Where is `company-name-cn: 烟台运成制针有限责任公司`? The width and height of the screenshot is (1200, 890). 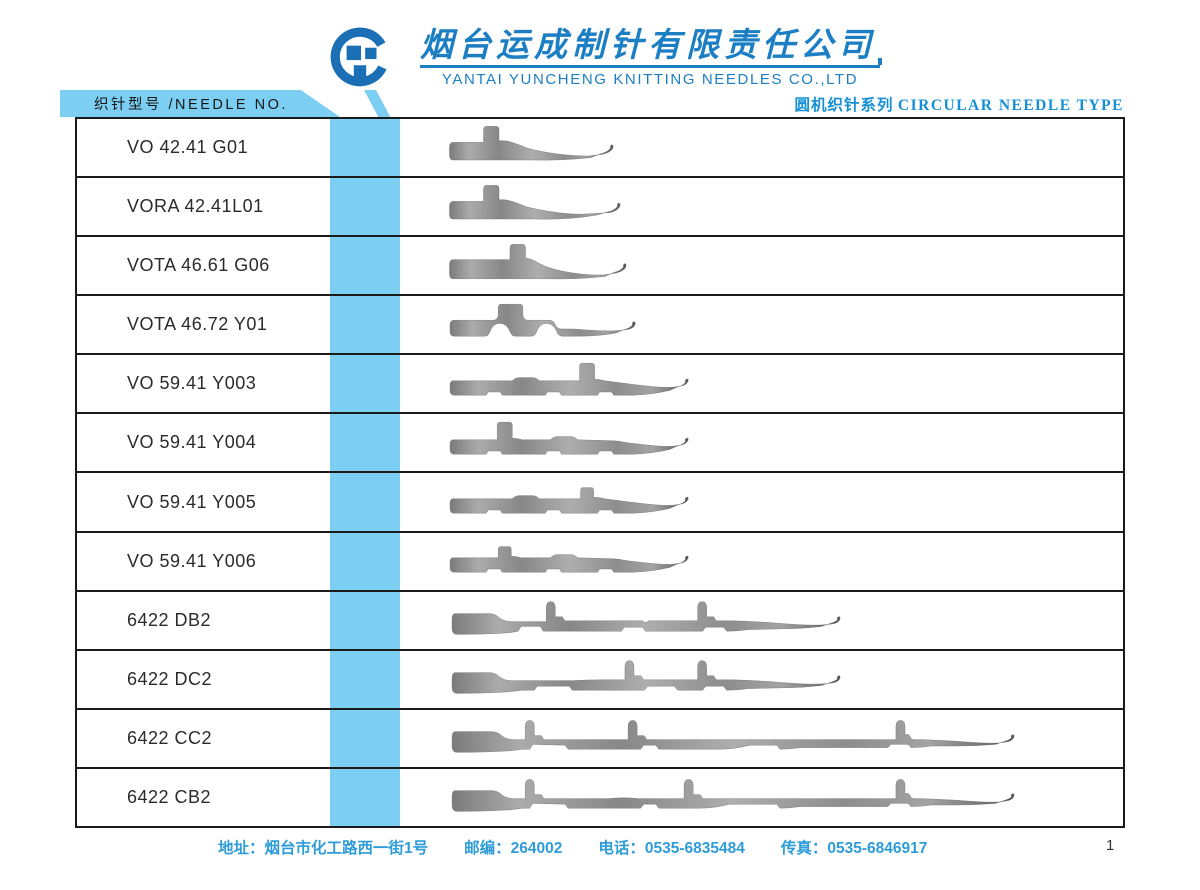
company-name-cn: 烟台运成制针有限责任公司 is located at coordinates (648, 44).